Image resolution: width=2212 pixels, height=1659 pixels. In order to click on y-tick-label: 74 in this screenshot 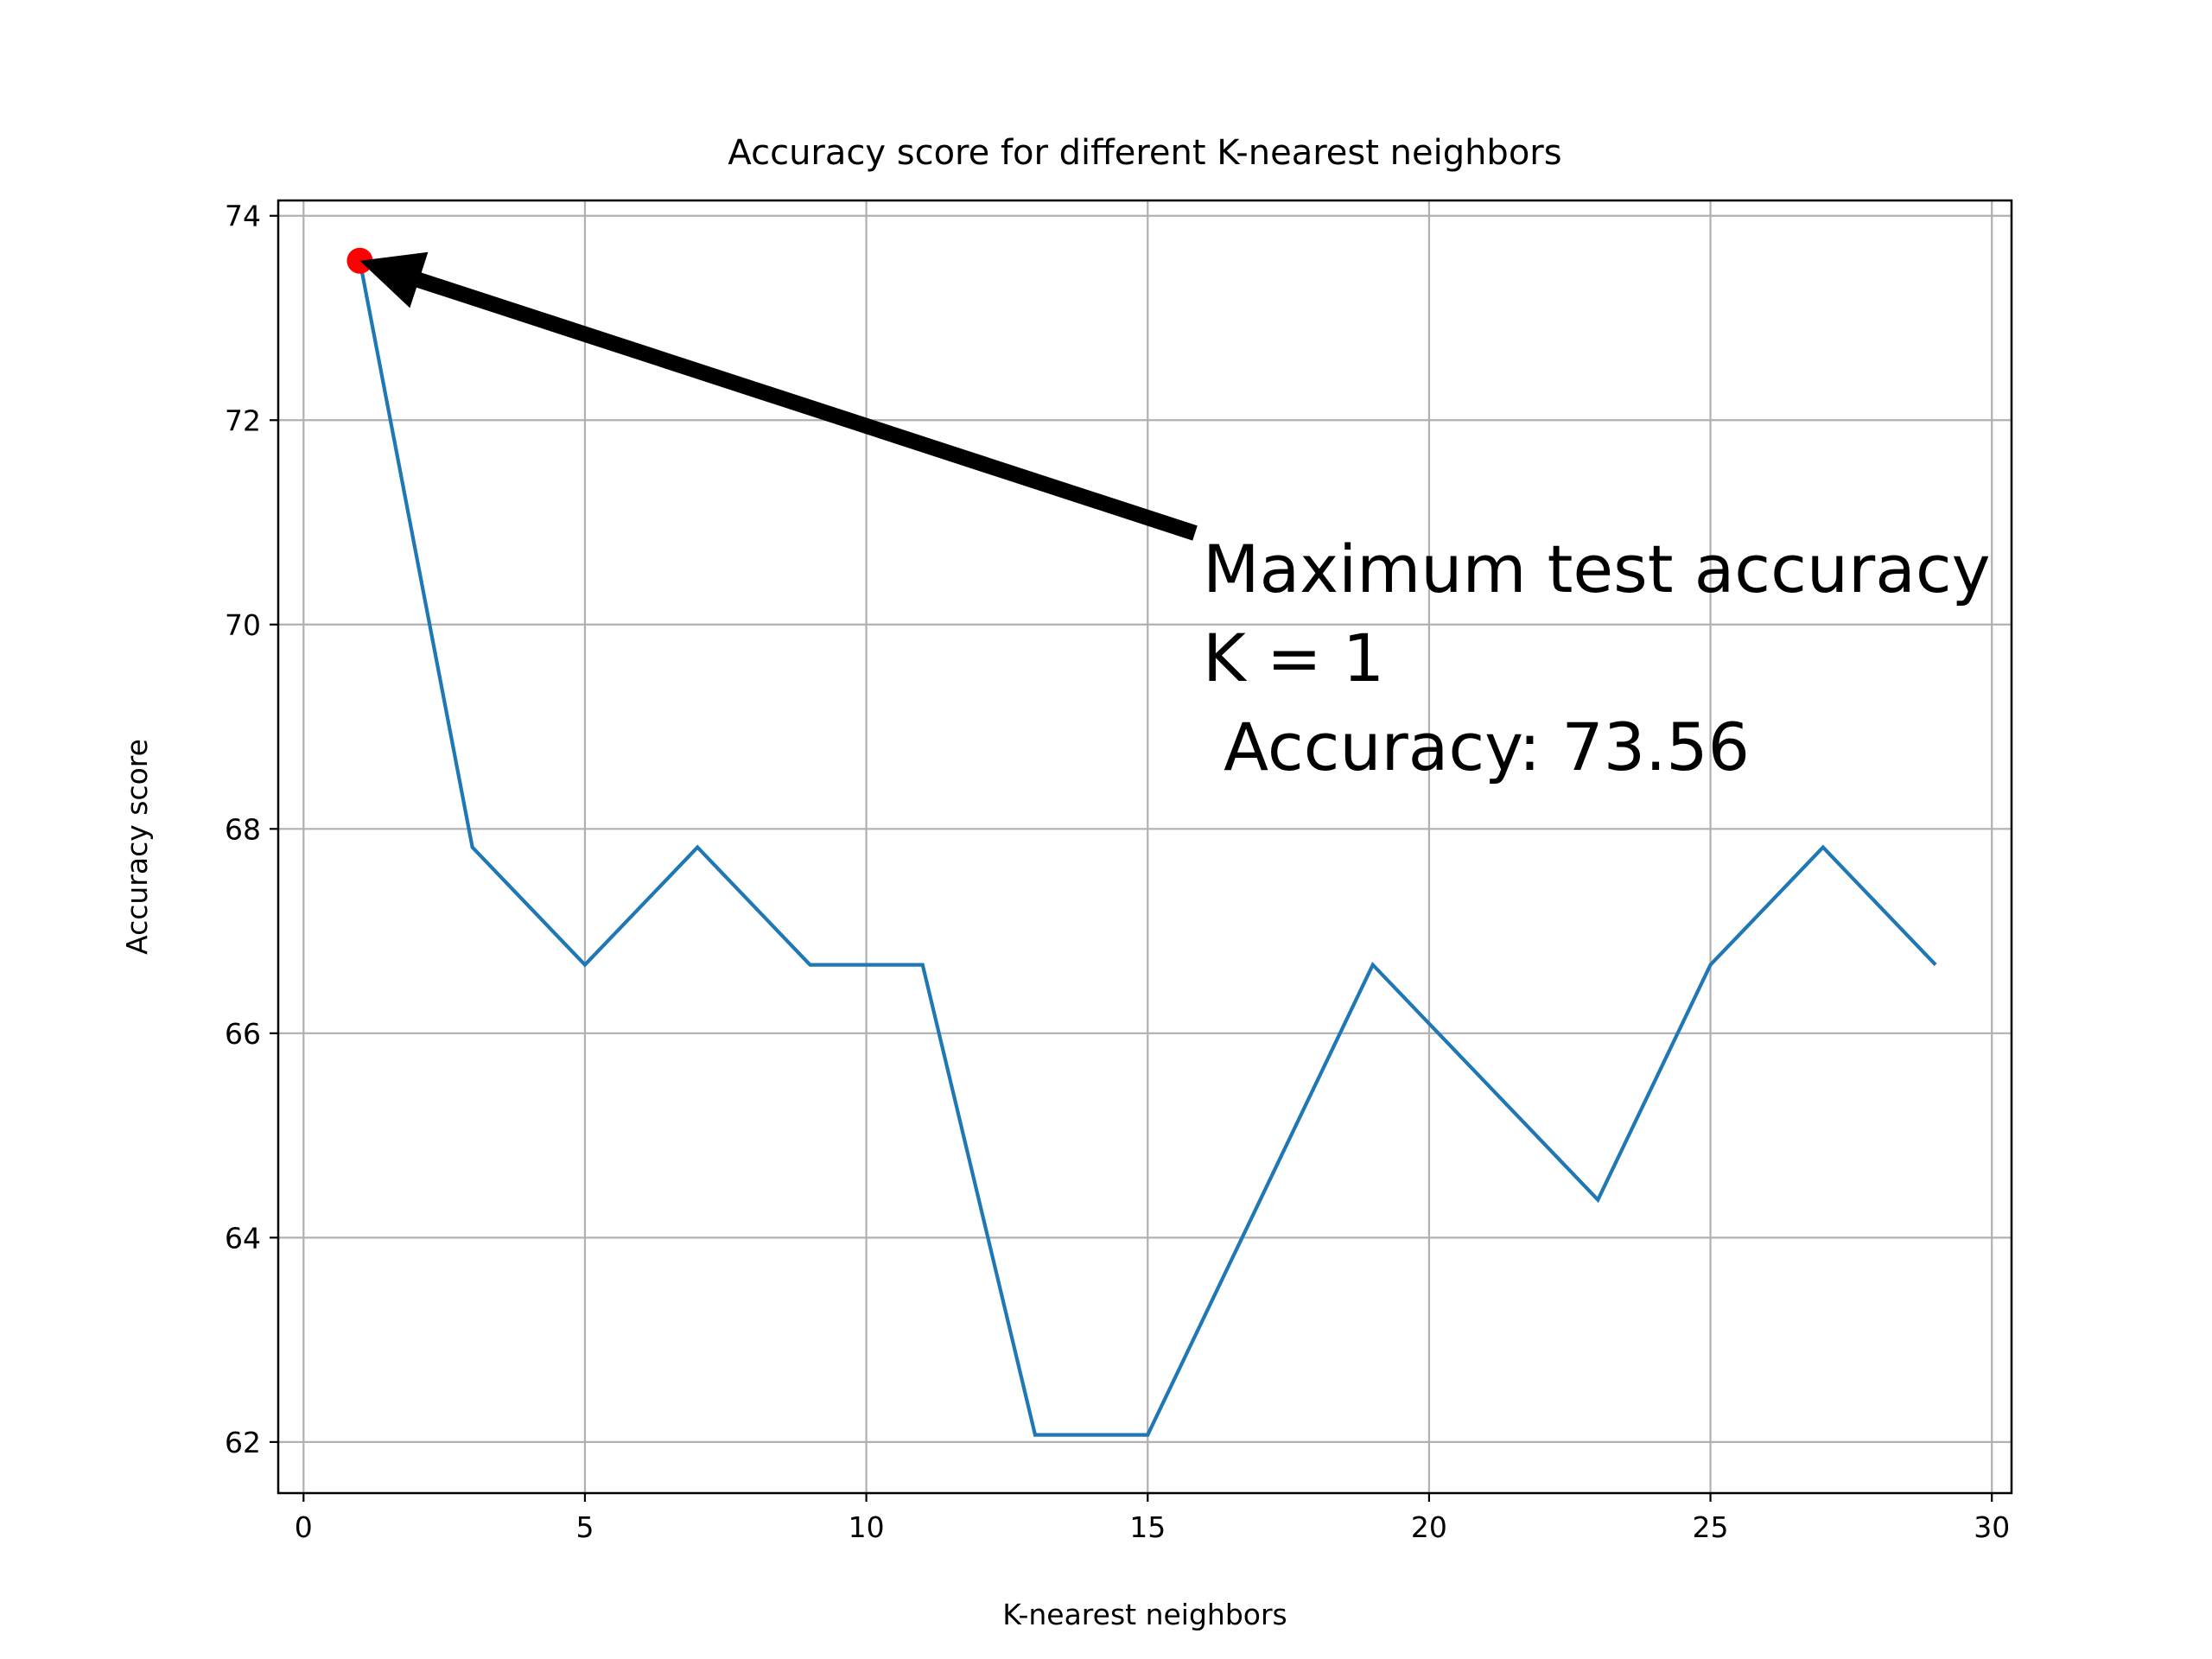, I will do `click(243, 216)`.